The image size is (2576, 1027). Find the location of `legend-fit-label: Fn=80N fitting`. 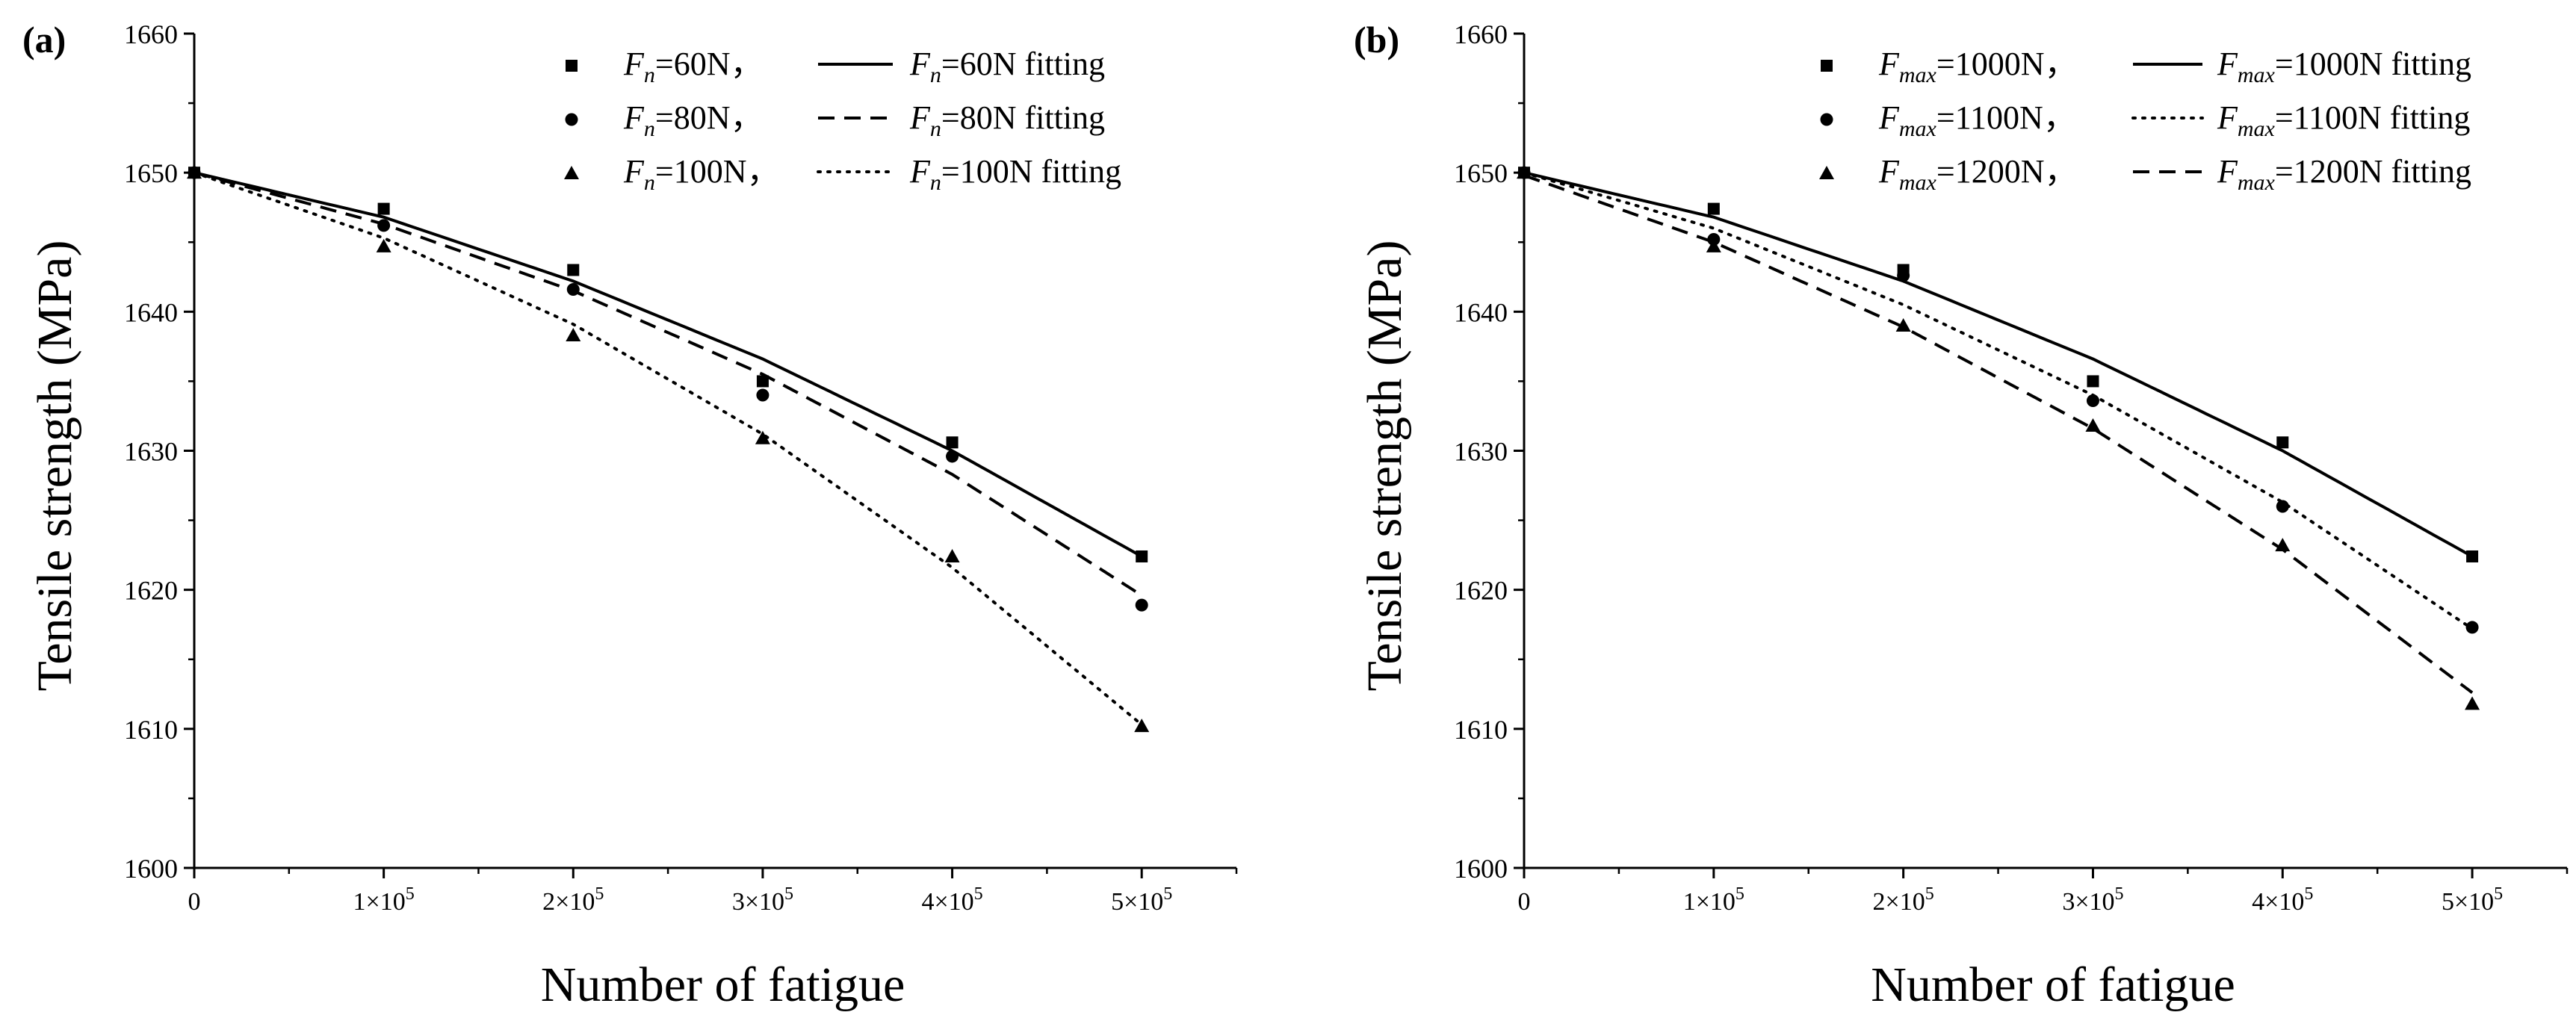

legend-fit-label: Fn=80N fitting is located at coordinates (1007, 120).